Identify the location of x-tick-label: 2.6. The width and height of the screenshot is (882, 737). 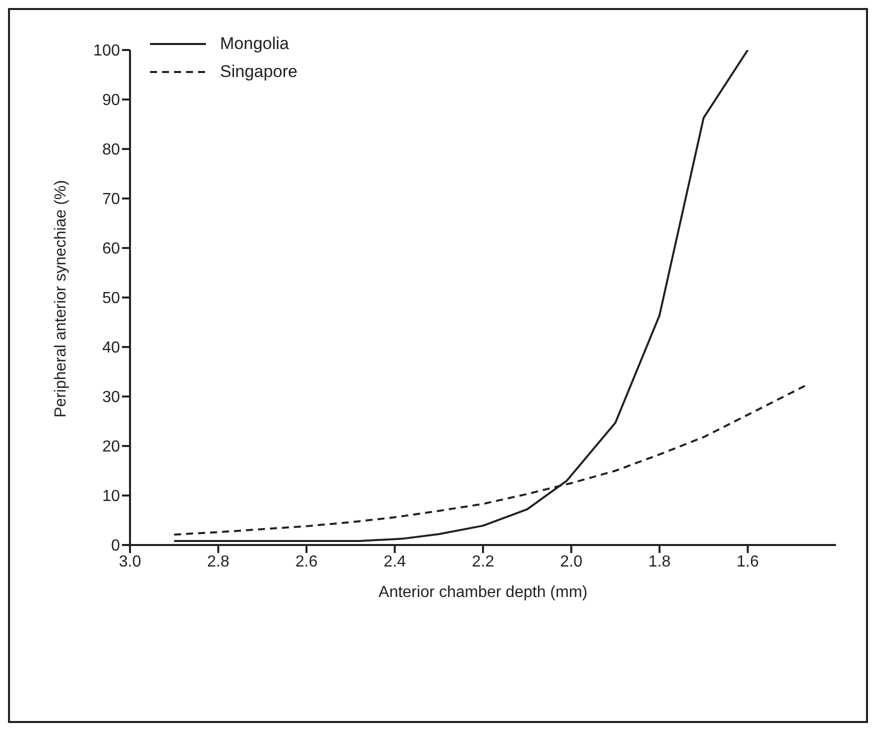
(306, 561).